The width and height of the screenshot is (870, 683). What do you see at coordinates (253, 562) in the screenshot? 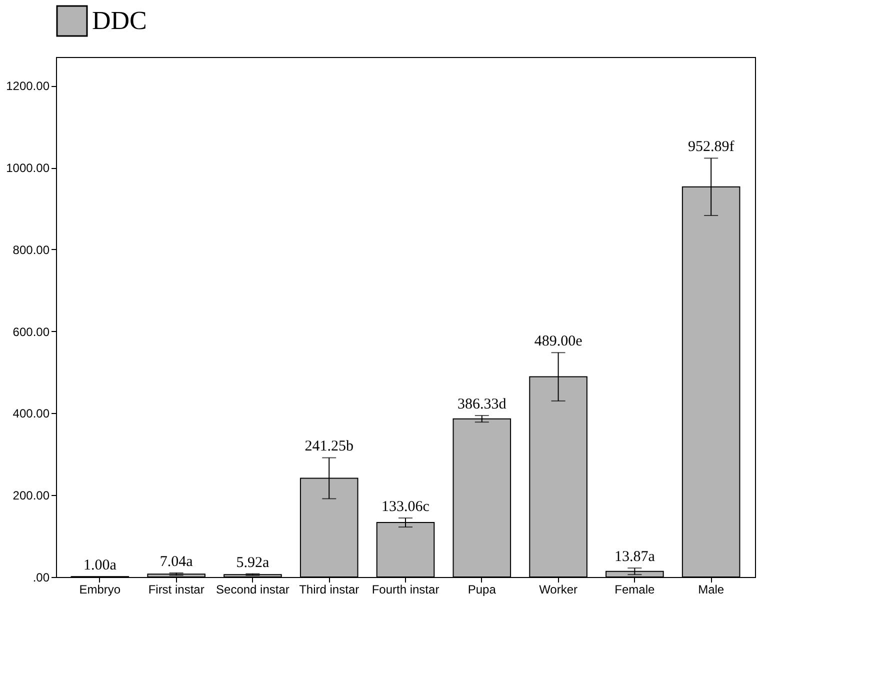
I see `data-label: 5.92a` at bounding box center [253, 562].